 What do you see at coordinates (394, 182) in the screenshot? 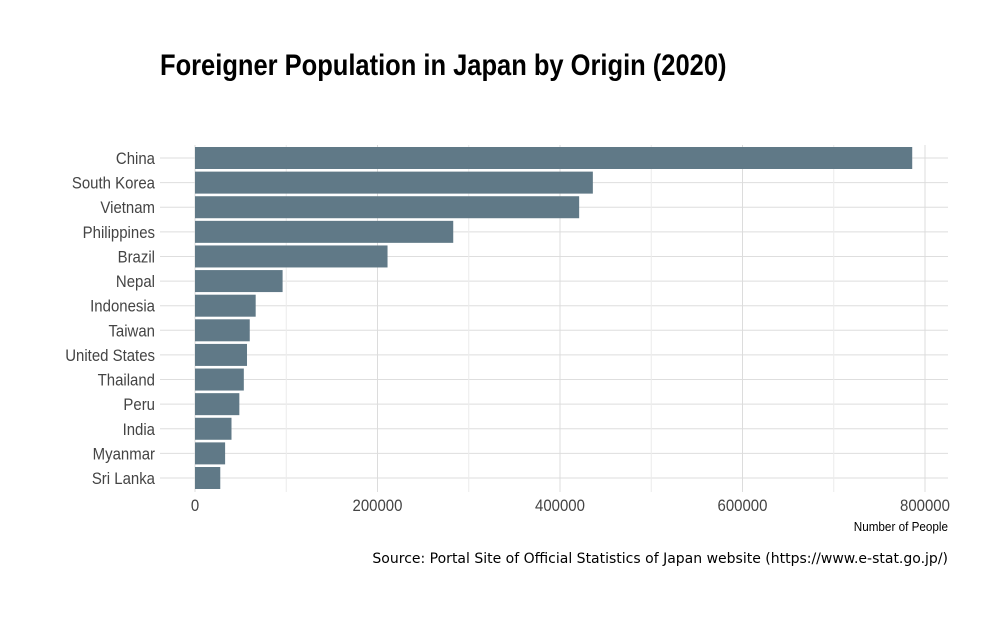
I see `bar-south-korea` at bounding box center [394, 182].